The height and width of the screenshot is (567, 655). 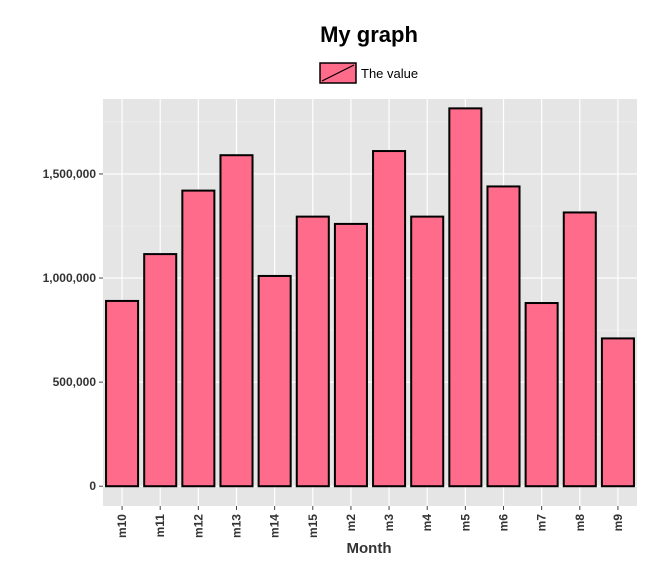 I want to click on x-tick-label: m4, so click(x=427, y=523).